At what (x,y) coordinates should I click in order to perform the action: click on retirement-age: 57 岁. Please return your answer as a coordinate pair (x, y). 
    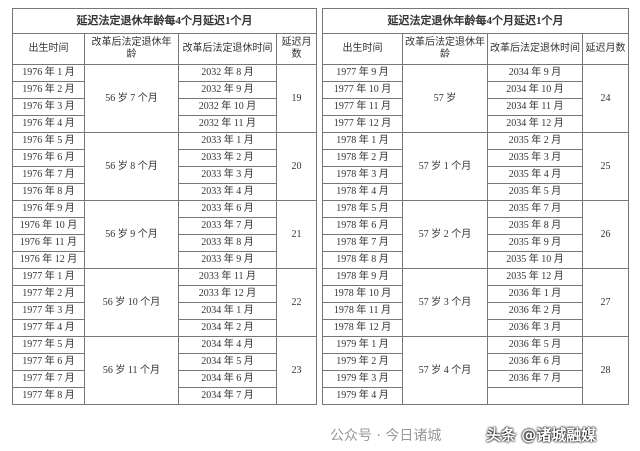
    Looking at the image, I should click on (445, 98).